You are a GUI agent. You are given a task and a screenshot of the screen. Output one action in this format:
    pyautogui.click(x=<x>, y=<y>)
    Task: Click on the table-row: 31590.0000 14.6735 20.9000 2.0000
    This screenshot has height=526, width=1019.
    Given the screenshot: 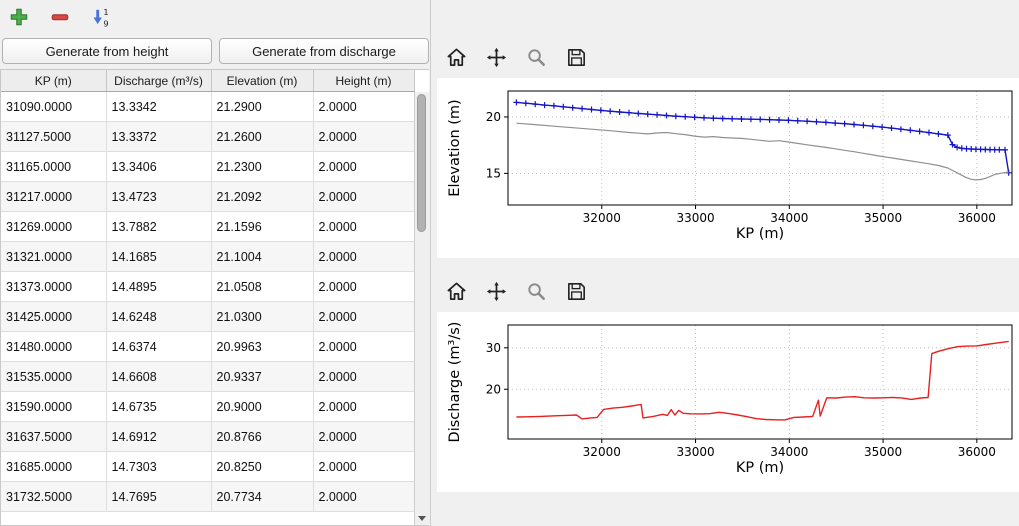 What is the action you would take?
    pyautogui.click(x=208, y=406)
    